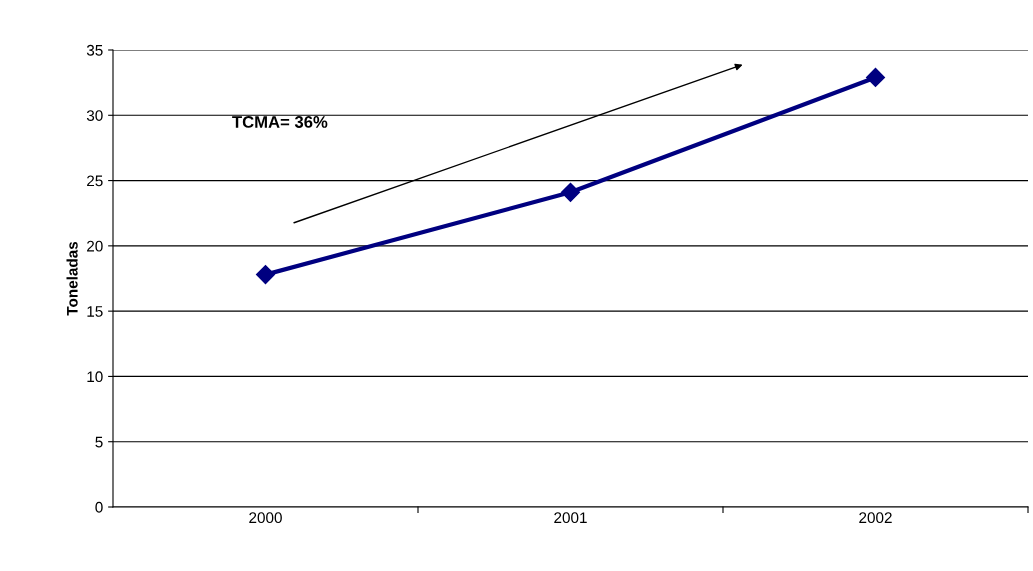 This screenshot has width=1033, height=571. I want to click on y-tick-label: 30, so click(94, 115).